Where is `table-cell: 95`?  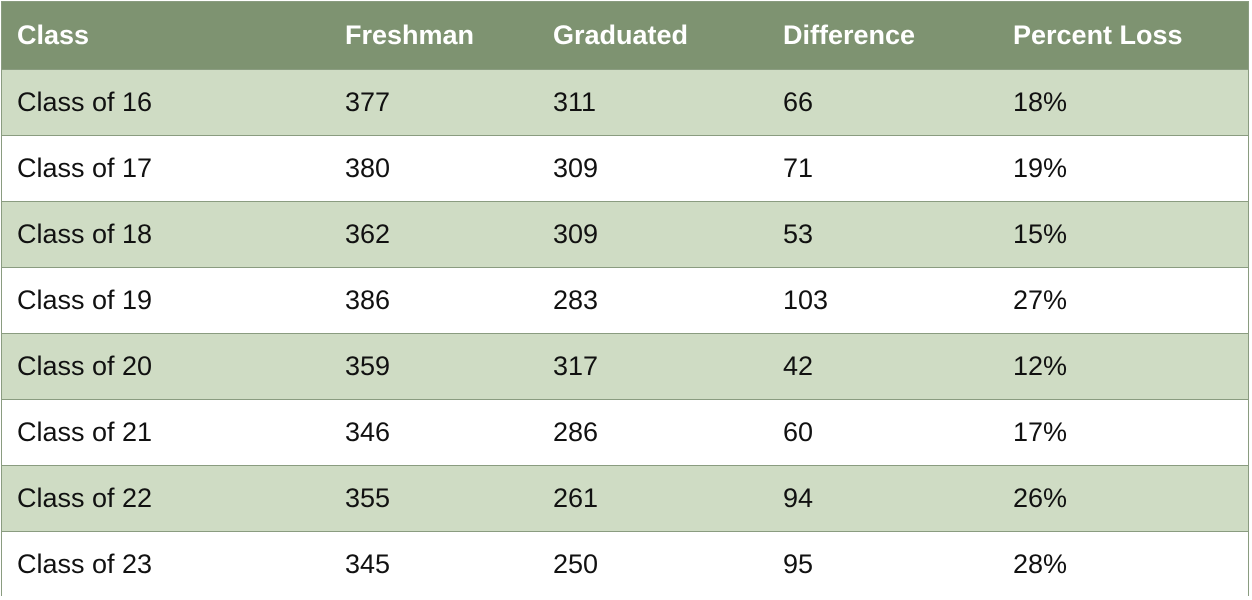 table-cell: 95 is located at coordinates (798, 564).